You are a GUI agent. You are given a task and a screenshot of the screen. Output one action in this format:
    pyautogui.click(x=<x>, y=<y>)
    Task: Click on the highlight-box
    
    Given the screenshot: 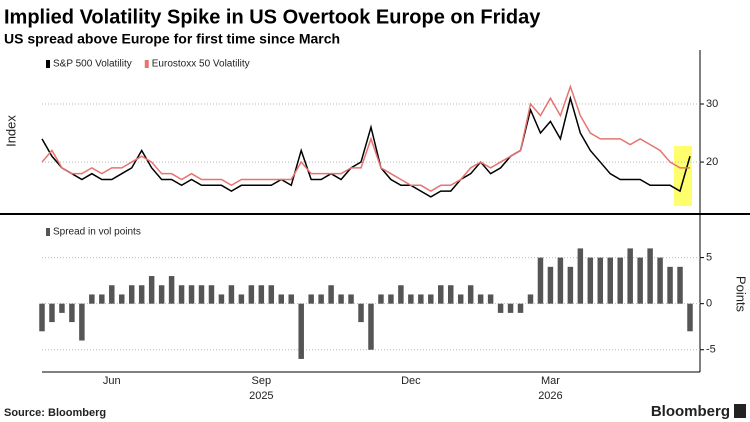 What is the action you would take?
    pyautogui.click(x=683, y=176)
    